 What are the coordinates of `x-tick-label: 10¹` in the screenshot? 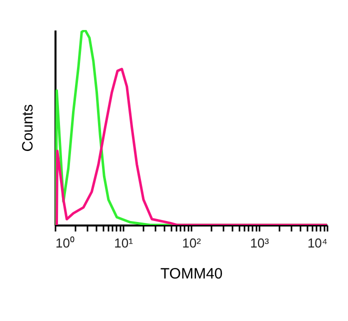 It's located at (124, 243).